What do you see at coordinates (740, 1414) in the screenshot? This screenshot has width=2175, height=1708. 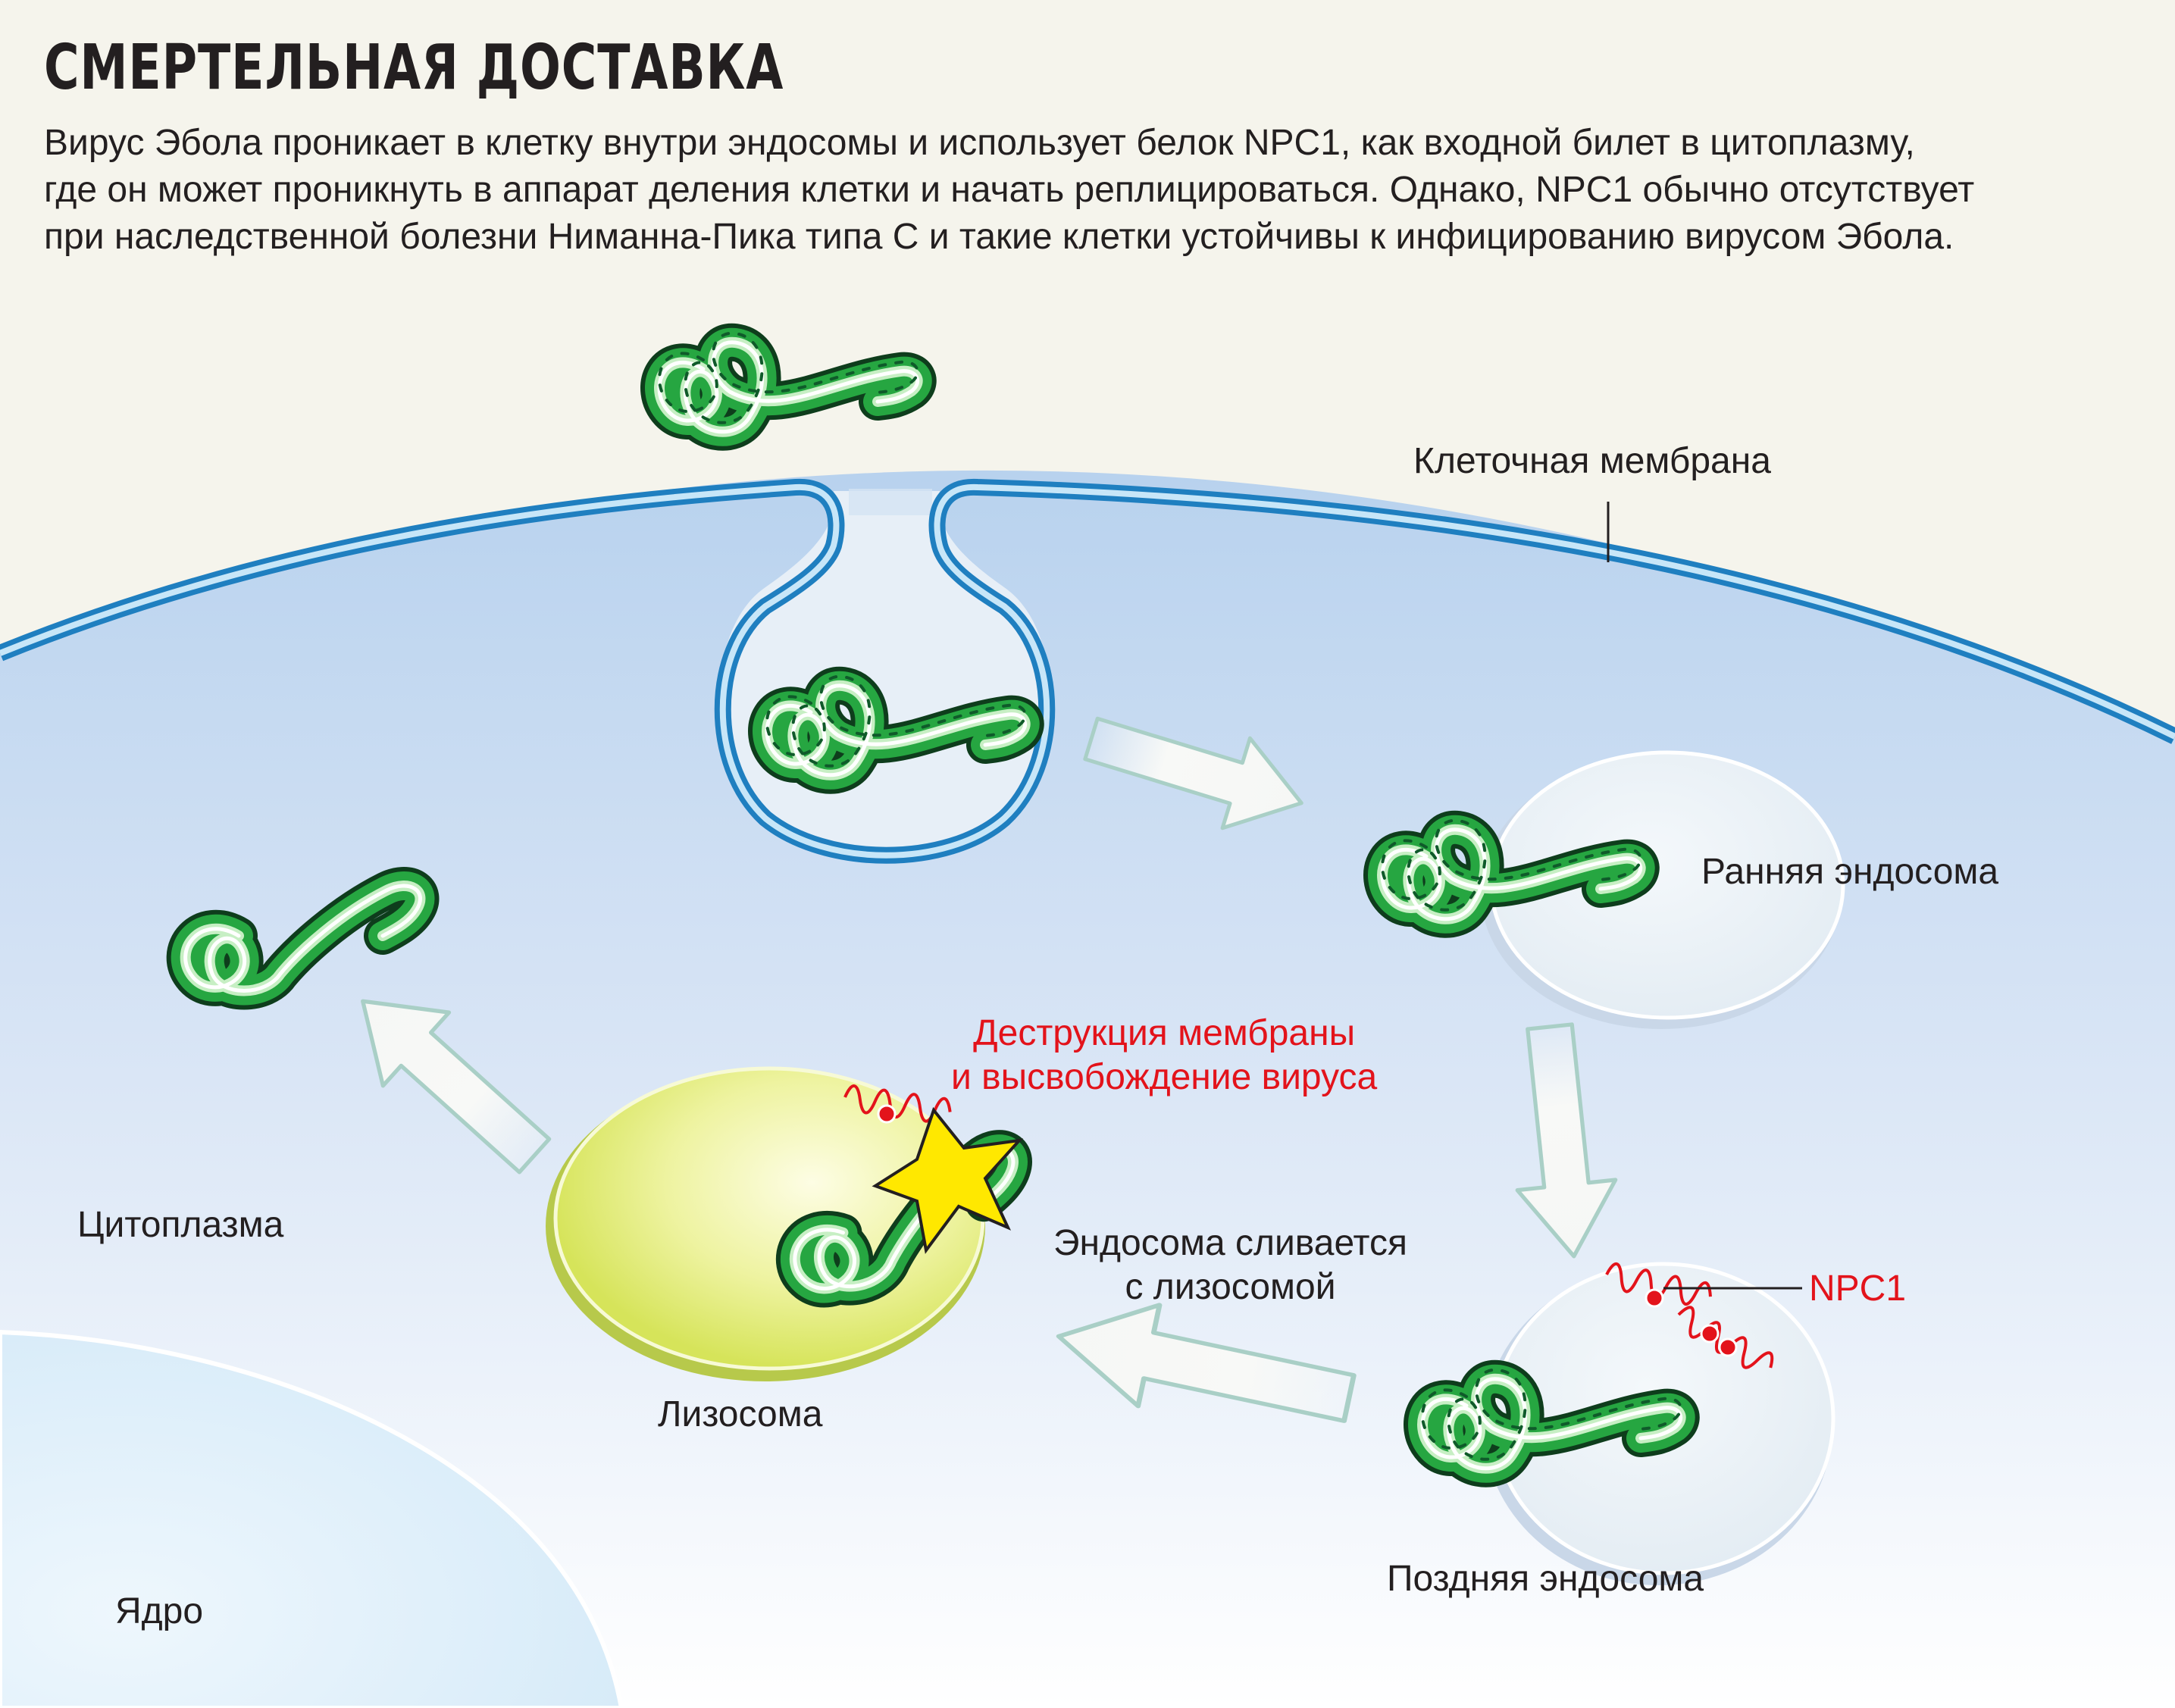 I see `label-lysosome: Лизосома` at bounding box center [740, 1414].